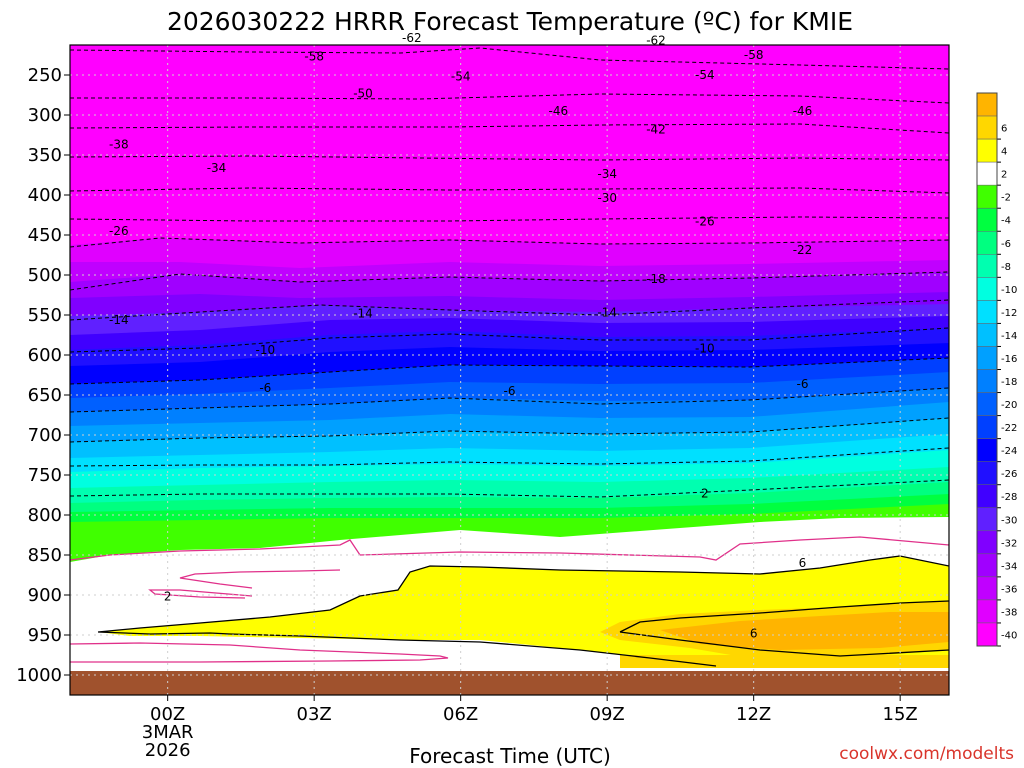 This screenshot has height=768, width=1024. What do you see at coordinates (45, 235) in the screenshot?
I see `y-tick-label: 450` at bounding box center [45, 235].